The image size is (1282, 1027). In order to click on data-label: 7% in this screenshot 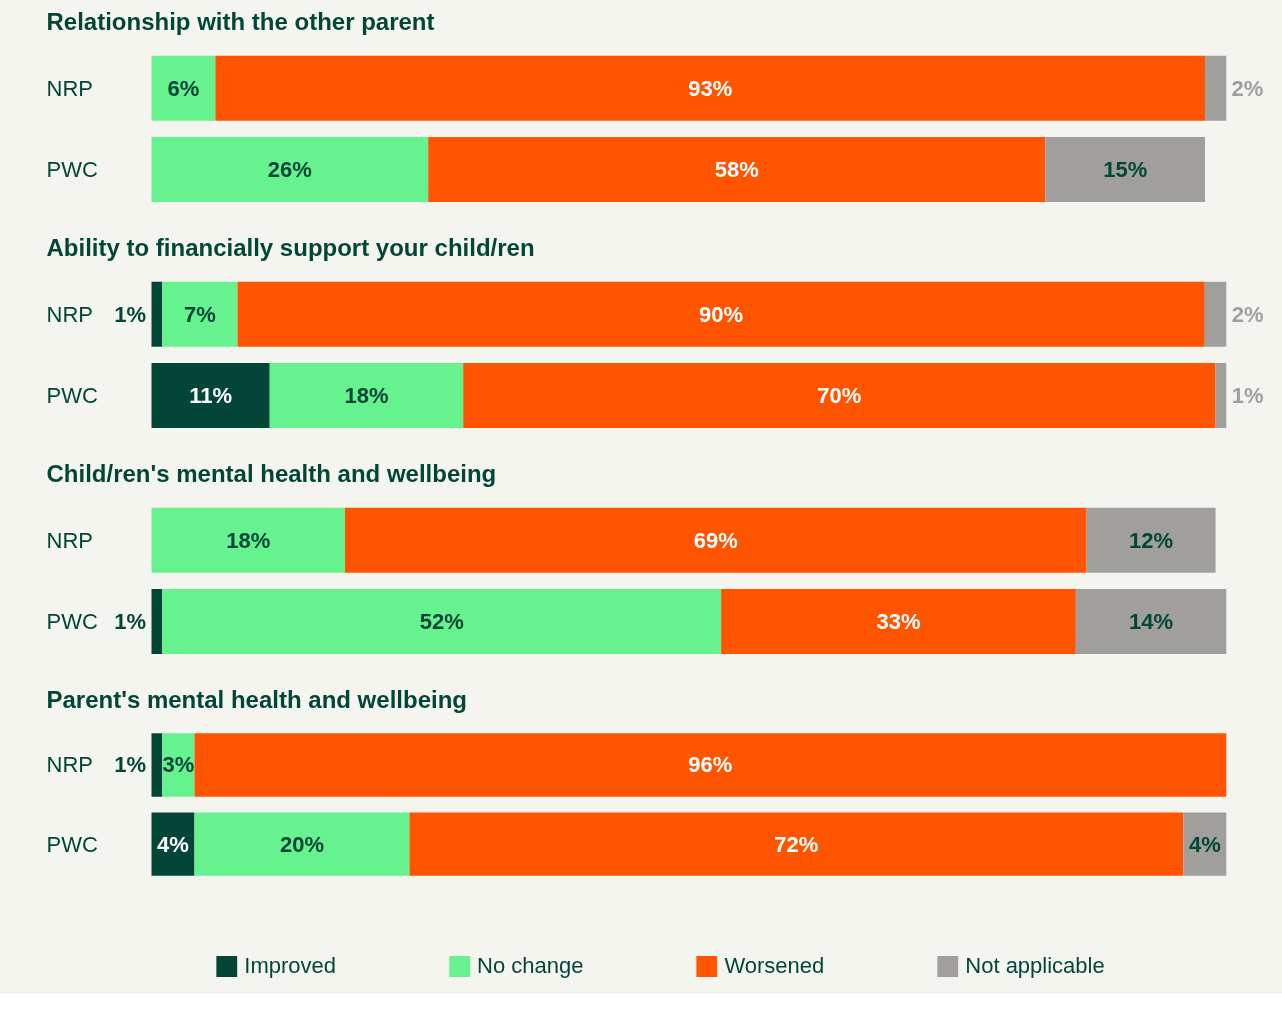, I will do `click(199, 314)`.